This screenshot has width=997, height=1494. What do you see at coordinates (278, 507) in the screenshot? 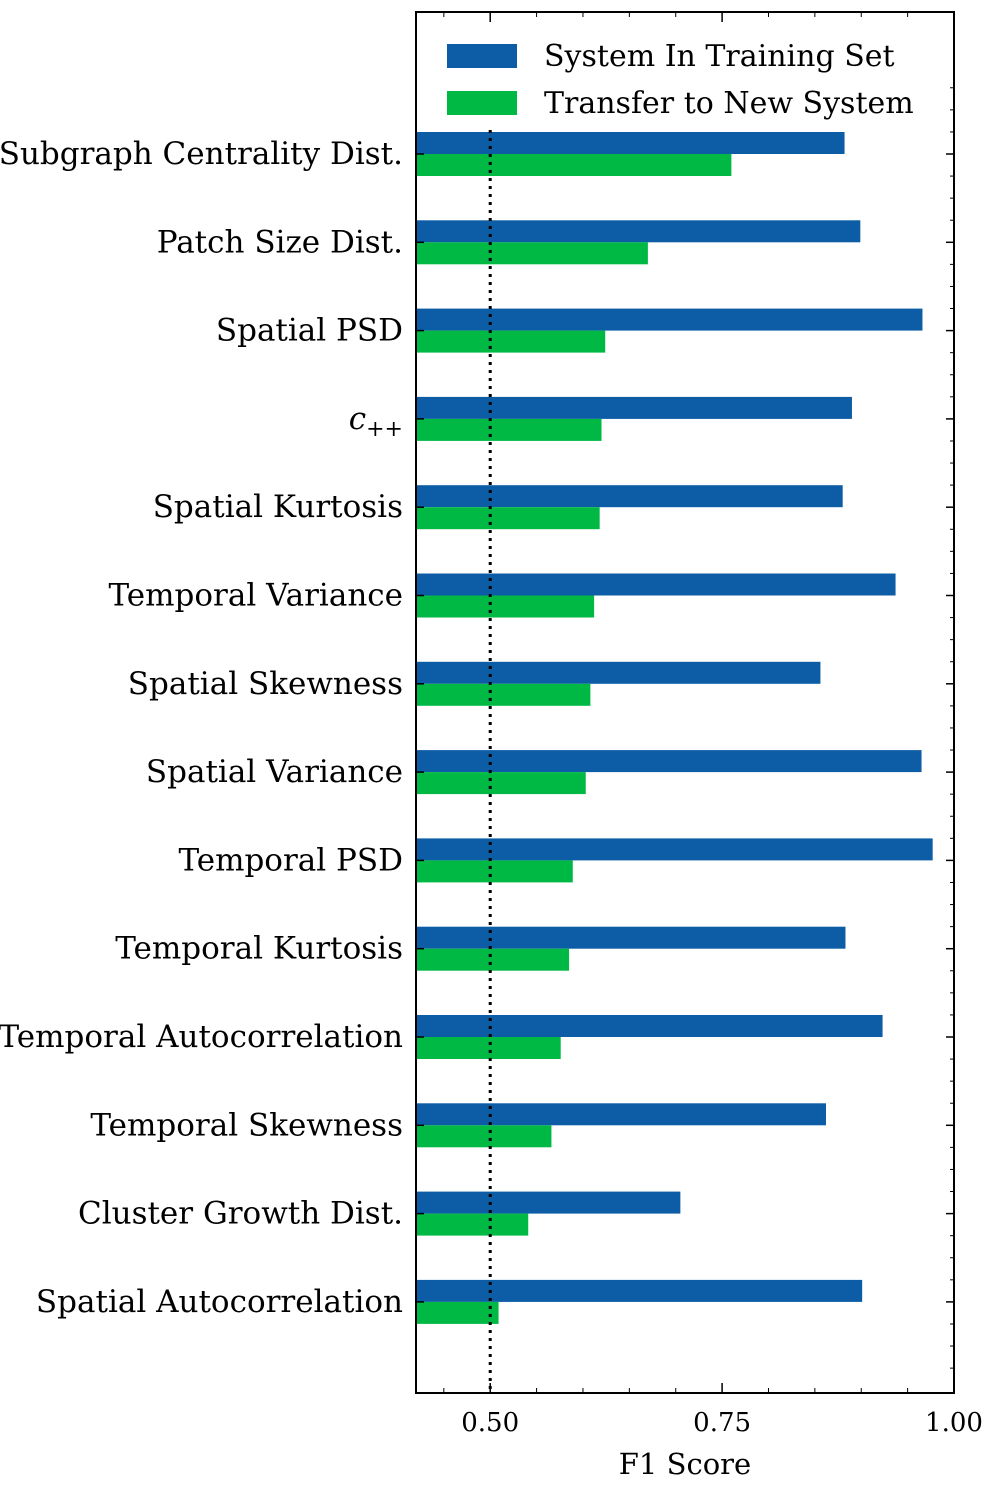
I see `category-label-4: Spatial Kurtosis` at bounding box center [278, 507].